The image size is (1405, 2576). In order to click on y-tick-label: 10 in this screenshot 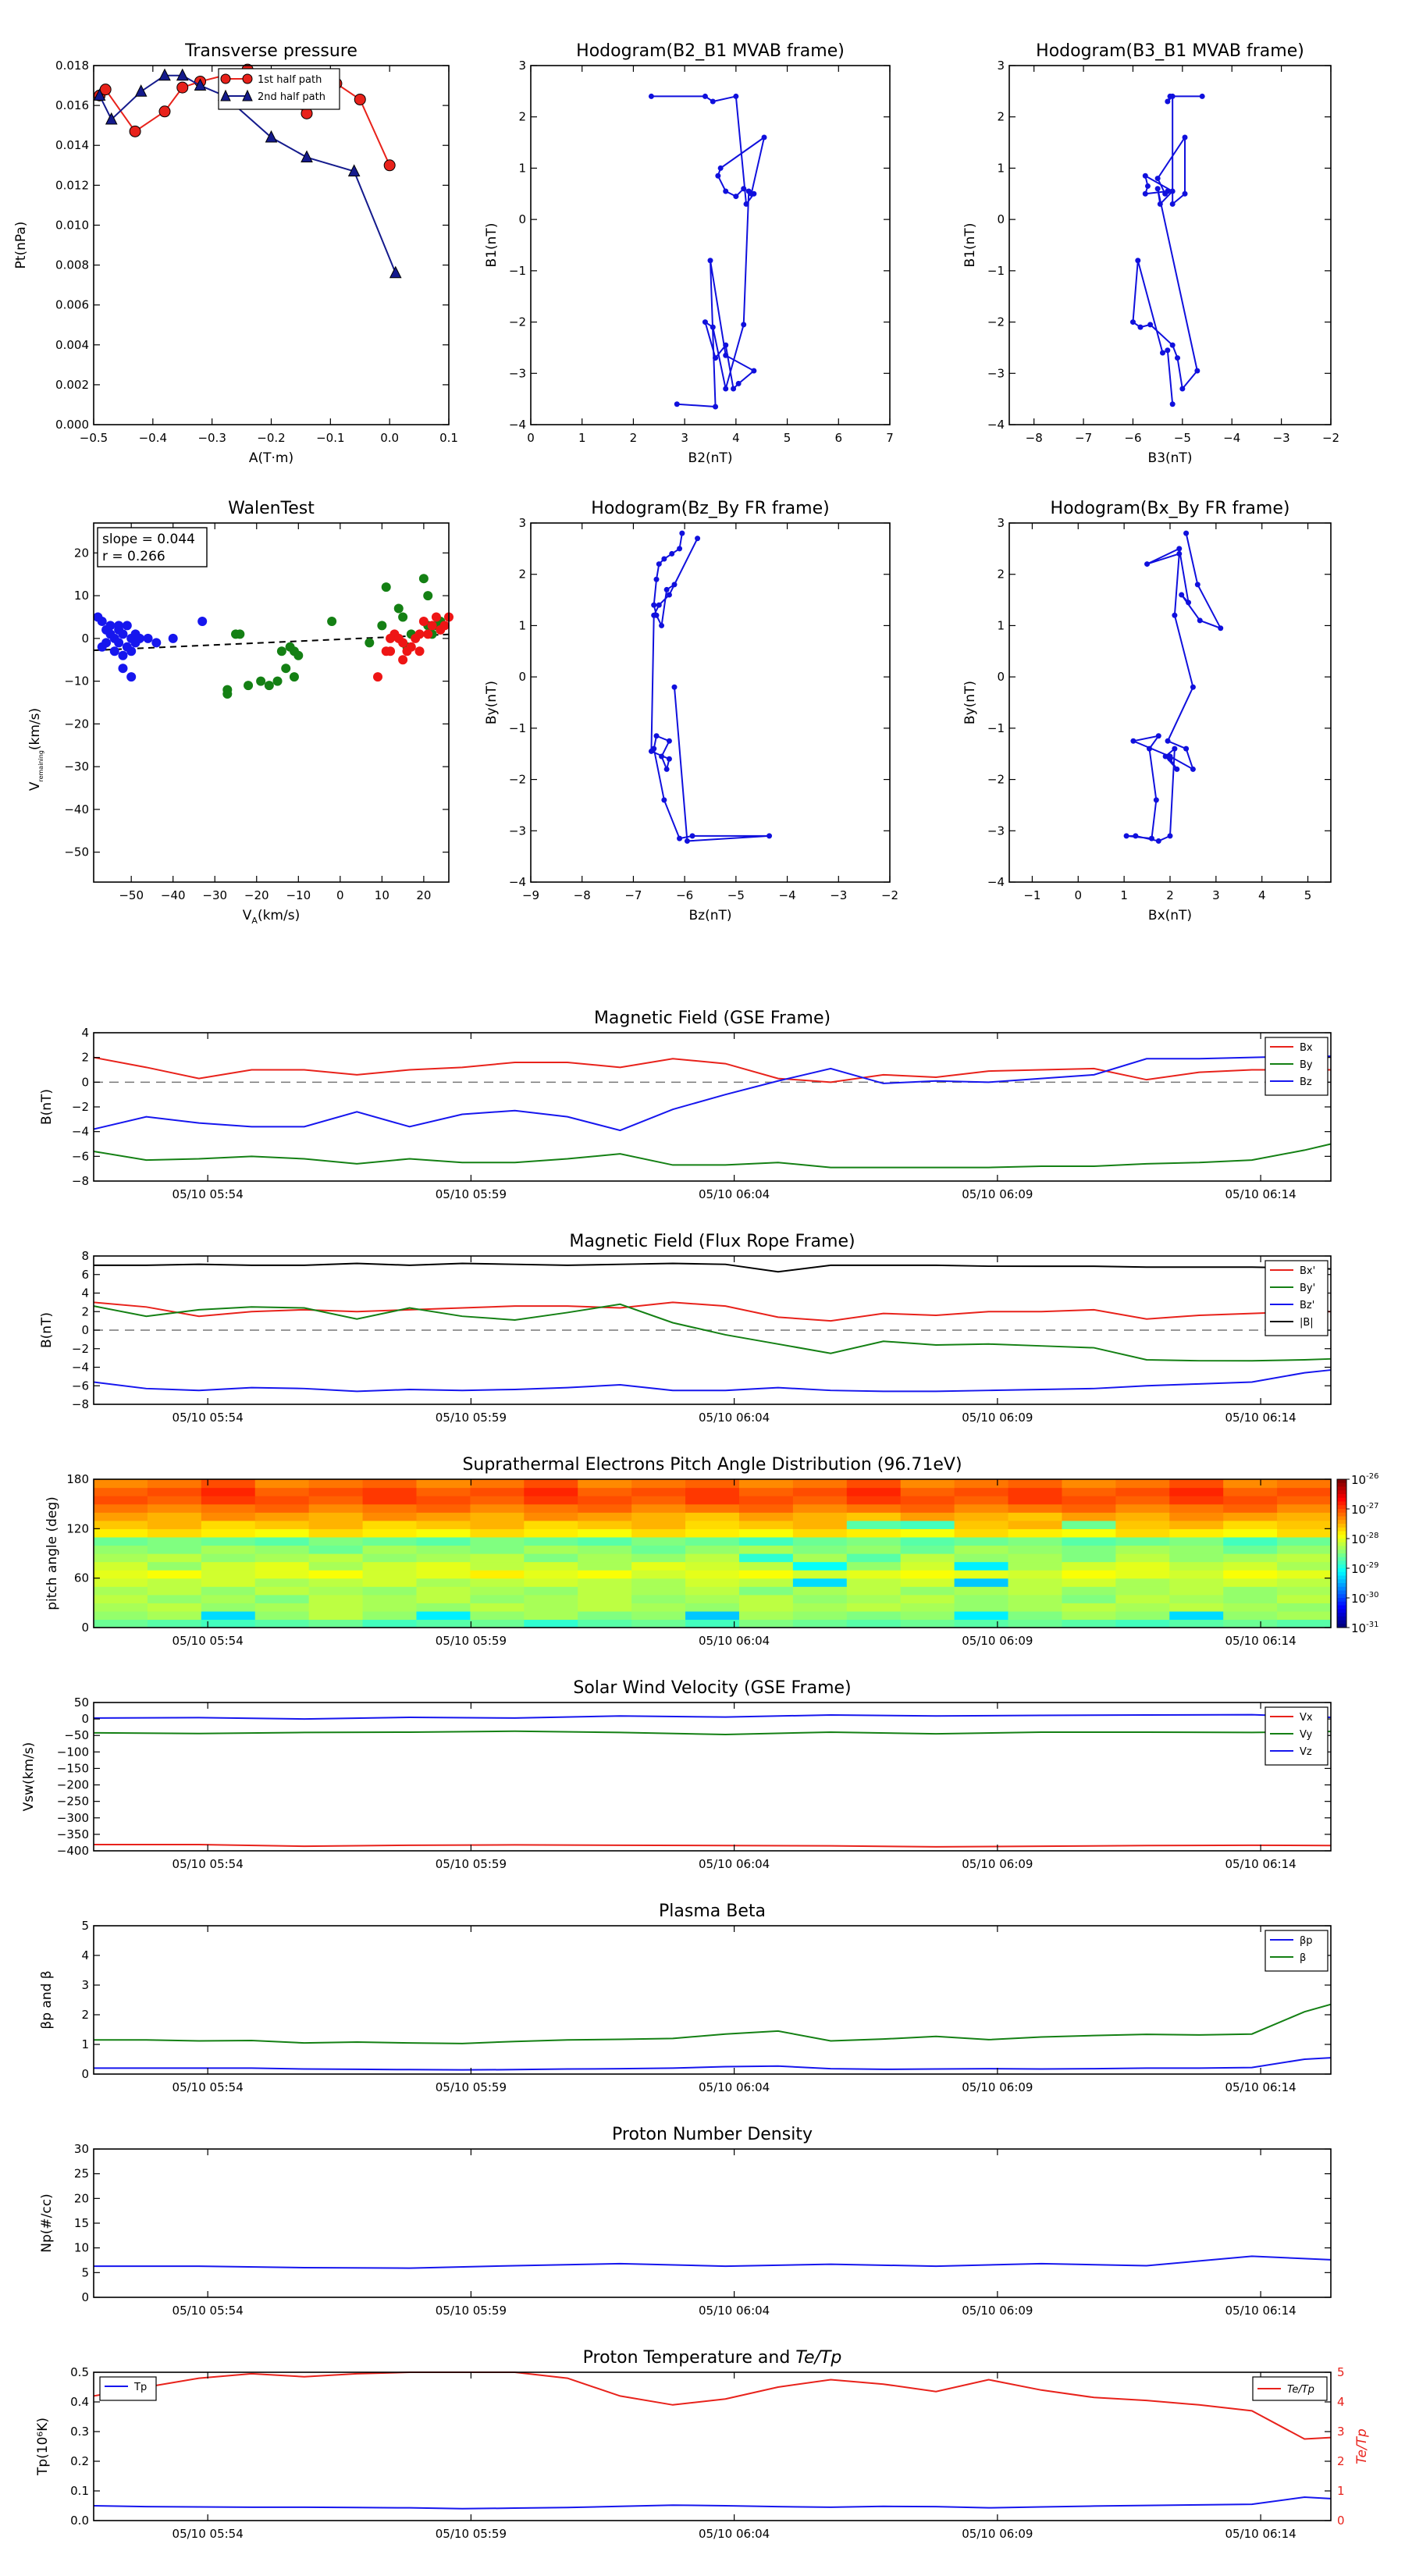, I will do `click(81, 2248)`.